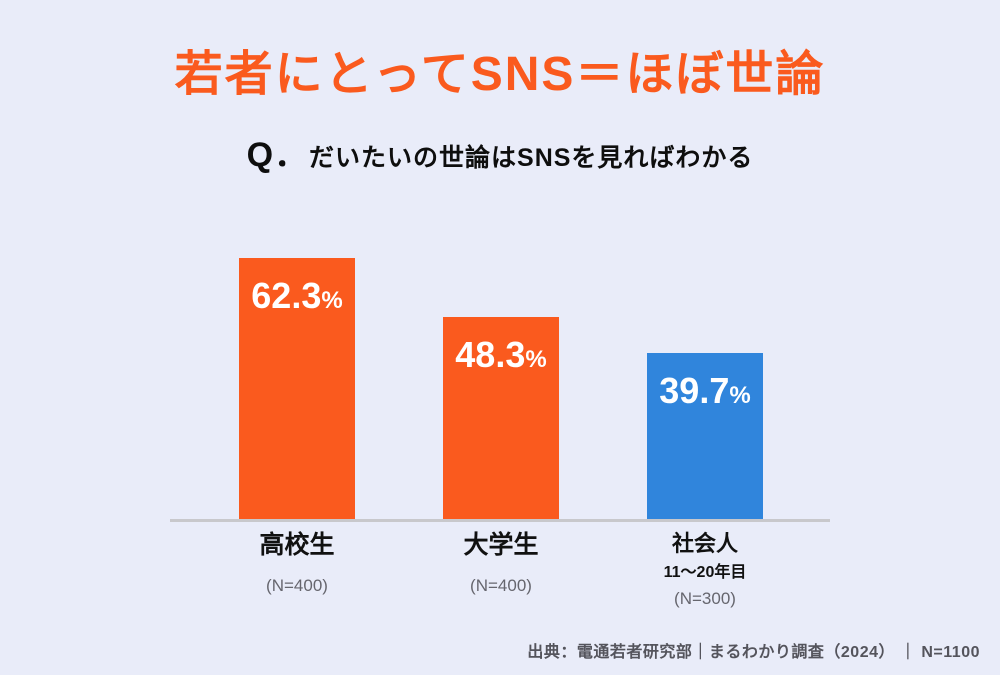 Image resolution: width=1000 pixels, height=675 pixels. What do you see at coordinates (500, 520) in the screenshot?
I see `baseline-axis` at bounding box center [500, 520].